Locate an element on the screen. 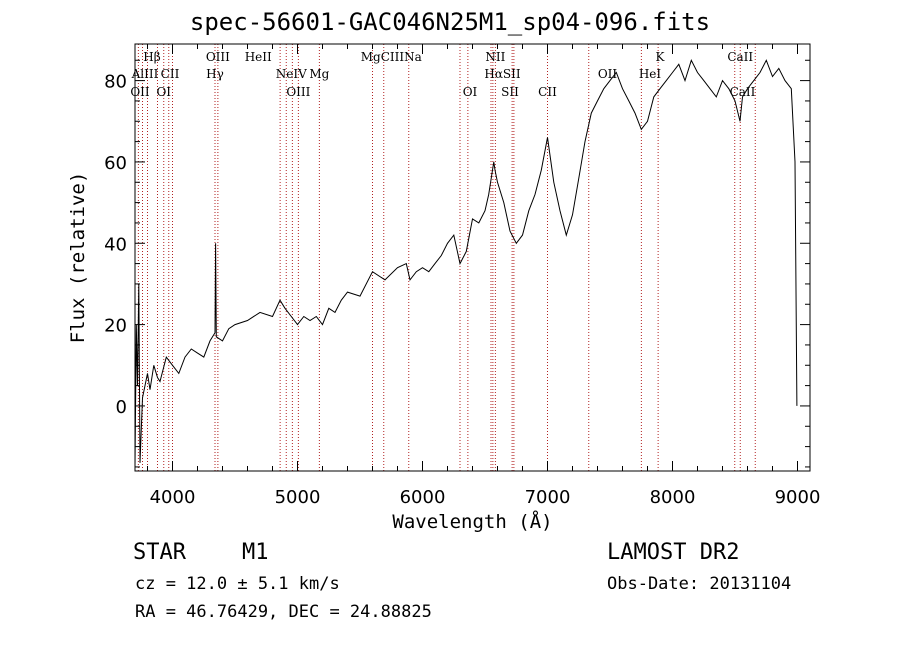 The image size is (900, 649). y-tick-label: 0 is located at coordinates (121, 407).